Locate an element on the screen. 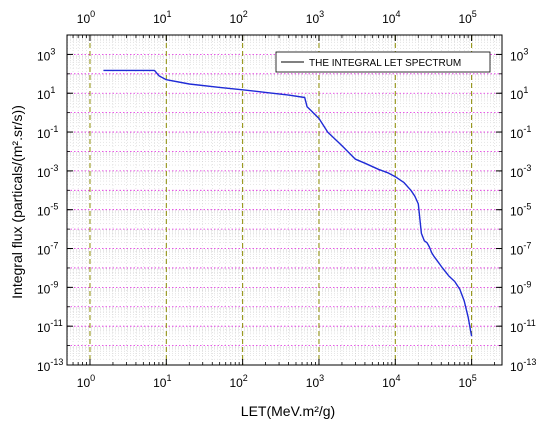 The width and height of the screenshot is (550, 426). x-tick-label: 10¹ is located at coordinates (162, 381).